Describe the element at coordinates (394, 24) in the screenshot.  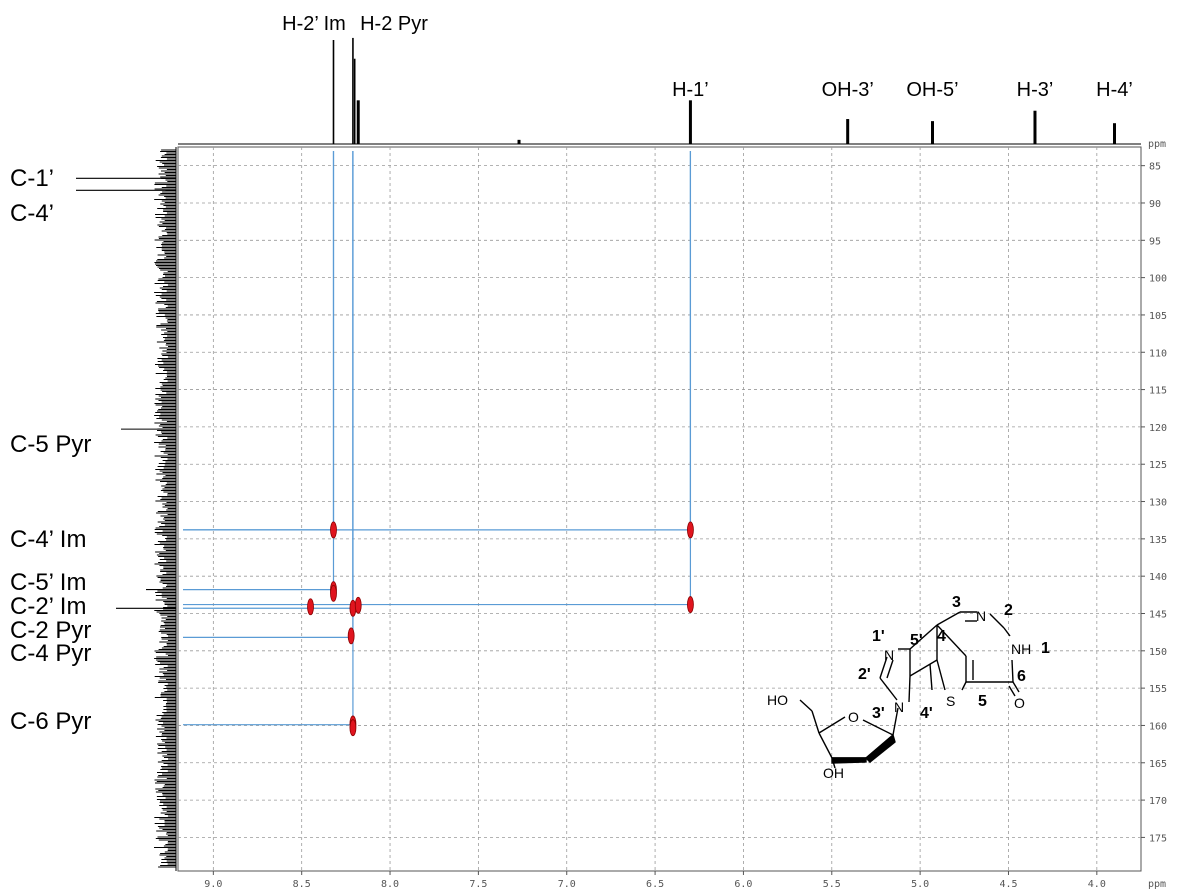
I see `top-peak-label: H-2 Pyr` at that location.